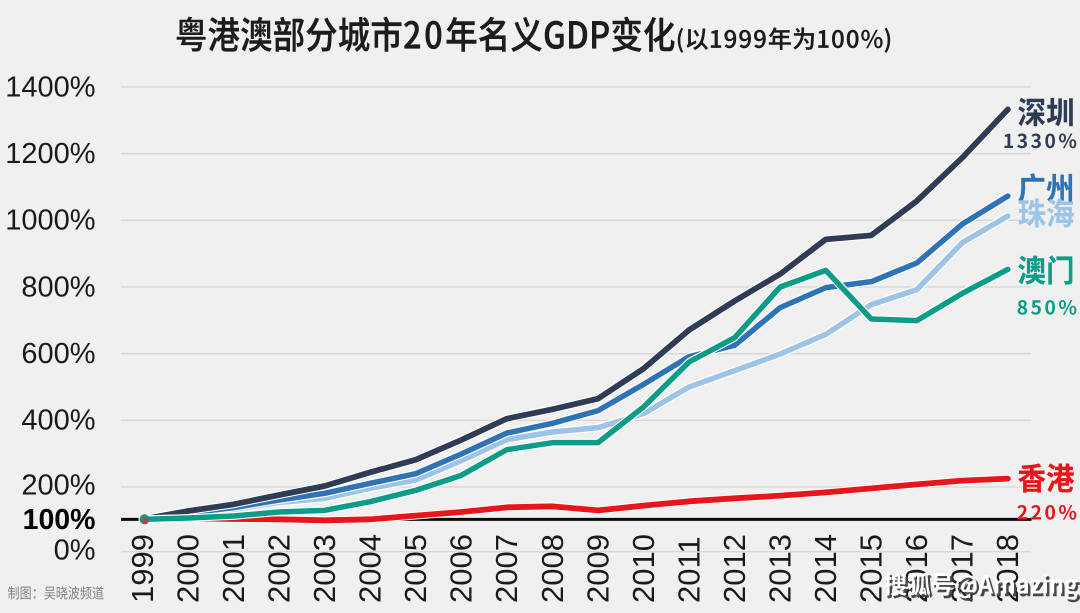 Image resolution: width=1080 pixels, height=613 pixels. I want to click on svg-text: 2013, so click(780, 568).